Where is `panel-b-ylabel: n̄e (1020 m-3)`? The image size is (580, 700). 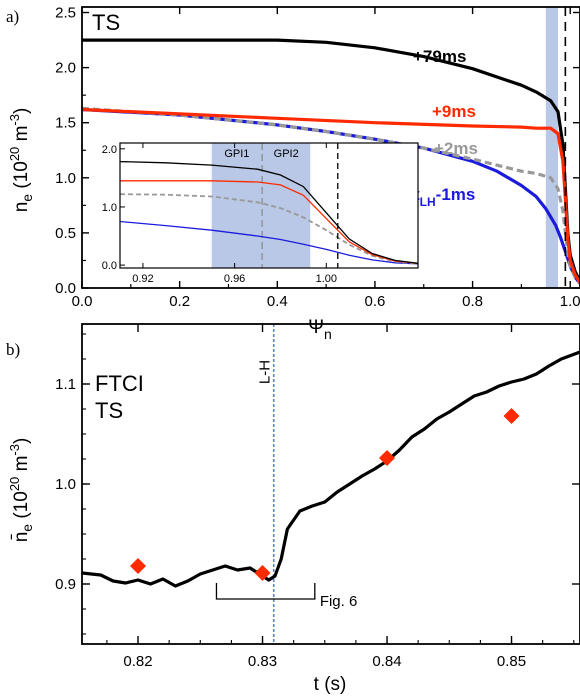
panel-b-ylabel: n̄e (1020 m-3) is located at coordinates (21, 490).